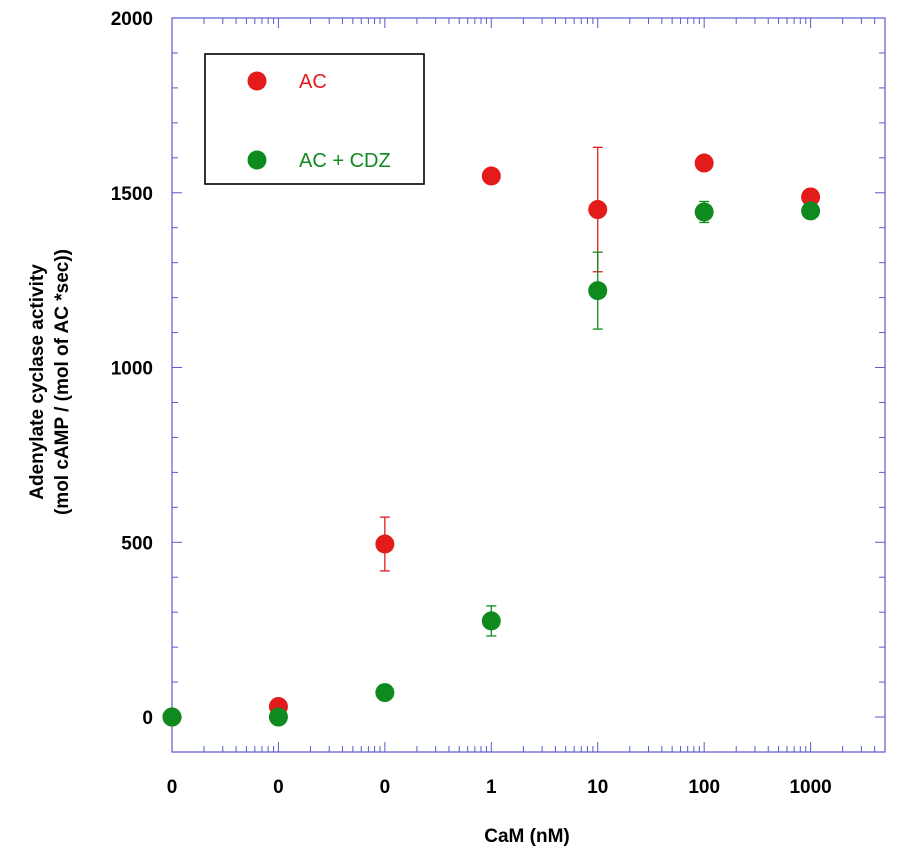 This screenshot has width=899, height=855. What do you see at coordinates (132, 19) in the screenshot?
I see `y-tick-label: 2000` at bounding box center [132, 19].